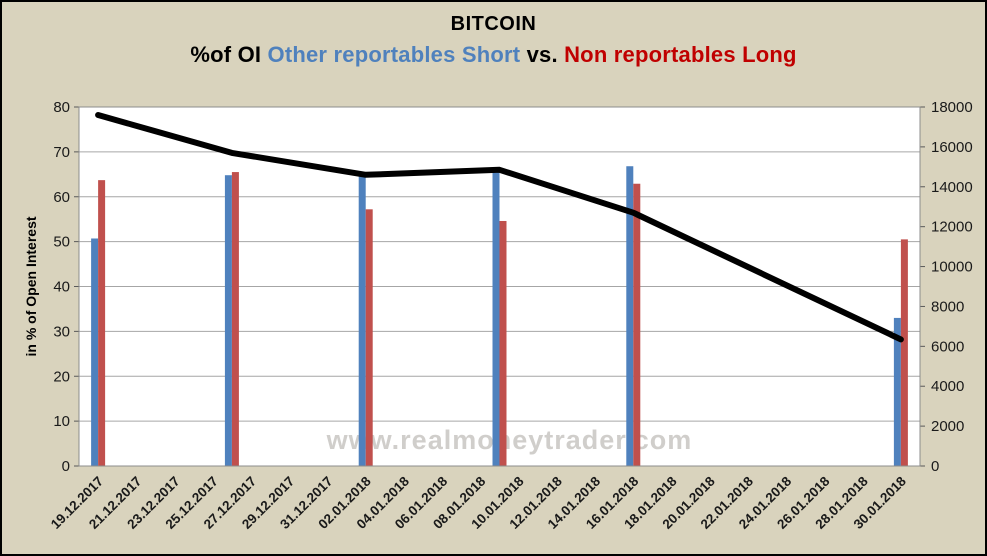 The image size is (987, 556). I want to click on chart-title: BITCOIN, so click(493, 24).